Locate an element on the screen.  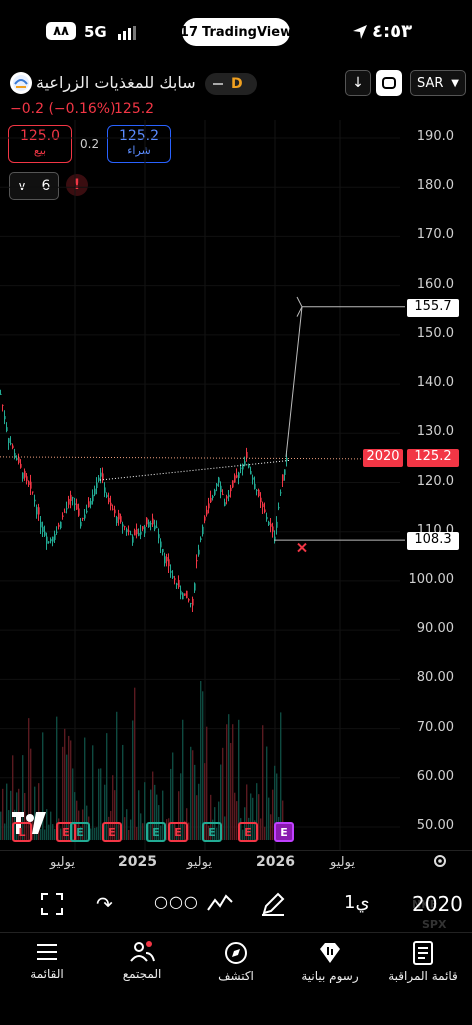
y-tick-label: 60.00 is located at coordinates (435, 776).